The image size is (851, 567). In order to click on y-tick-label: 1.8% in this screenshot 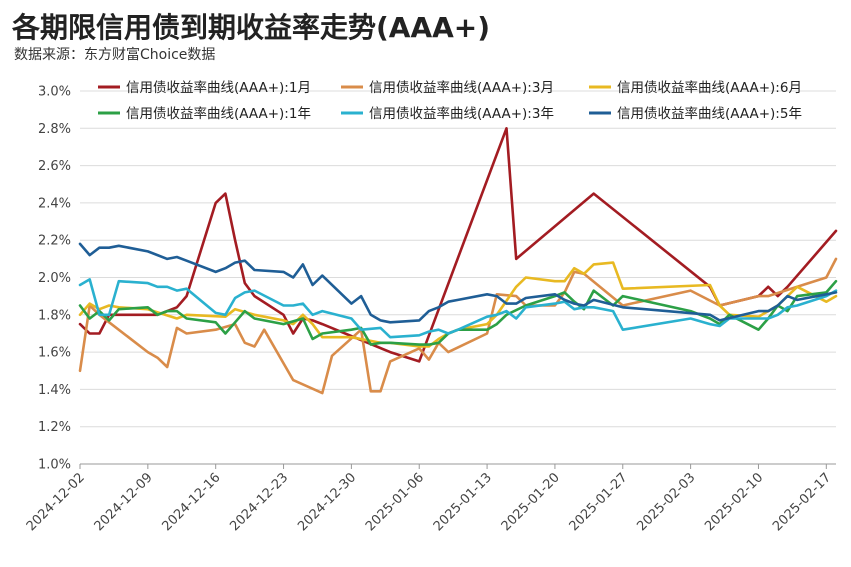, I will do `click(54, 315)`.